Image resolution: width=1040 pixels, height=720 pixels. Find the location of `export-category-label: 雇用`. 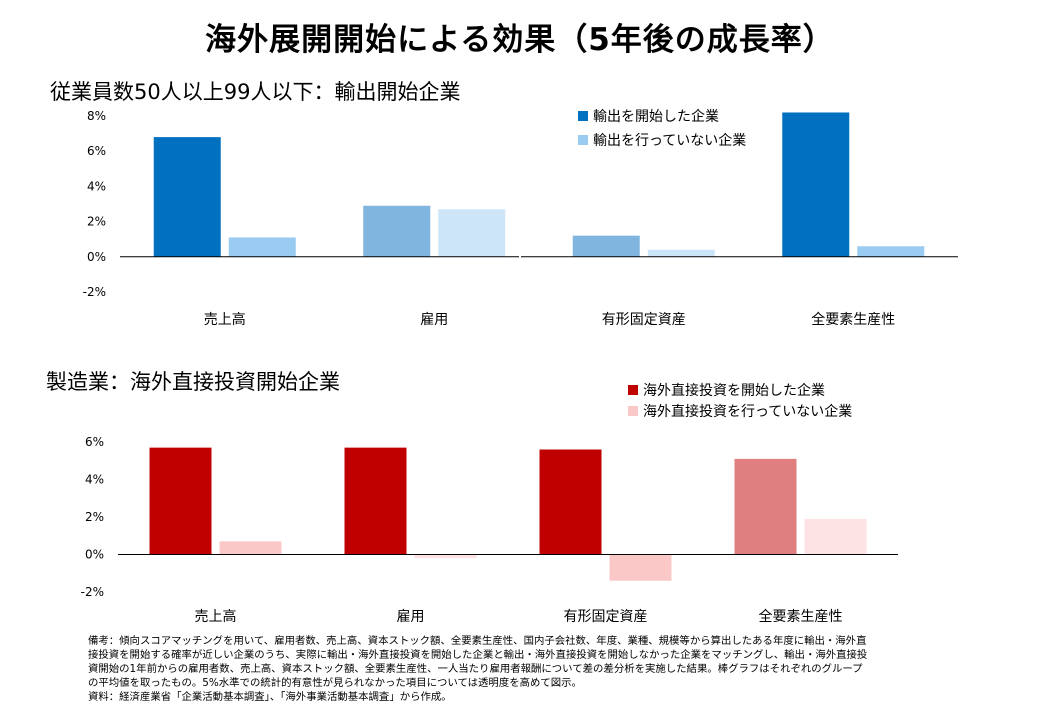

export-category-label: 雇用 is located at coordinates (434, 319).